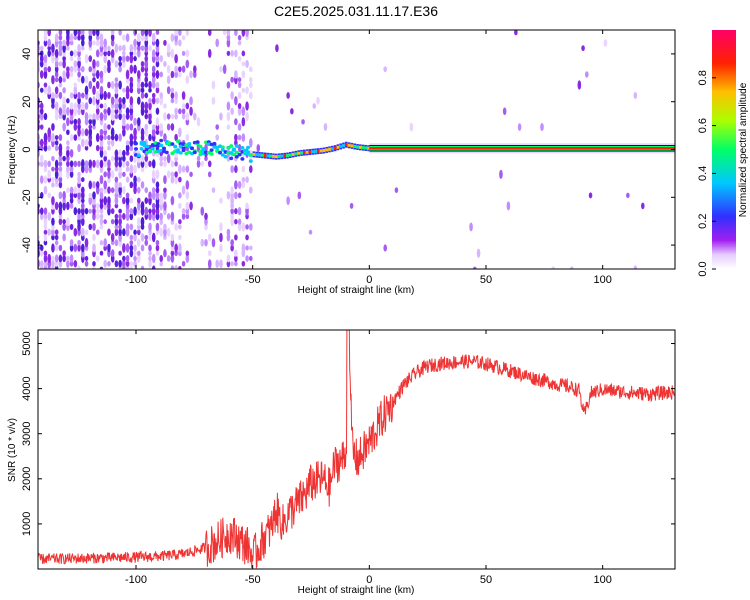 The width and height of the screenshot is (750, 600). Describe the element at coordinates (369, 280) in the screenshot. I see `x-tick-label: 0` at that location.